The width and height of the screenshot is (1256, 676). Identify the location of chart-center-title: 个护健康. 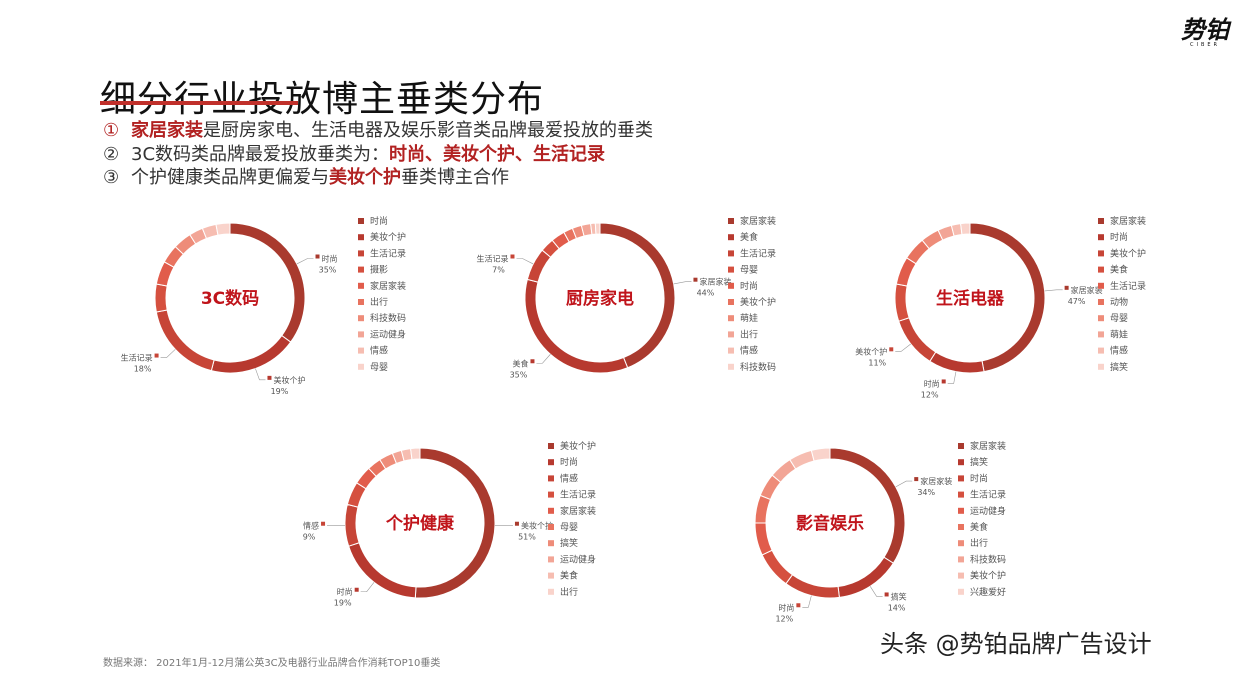
(420, 523).